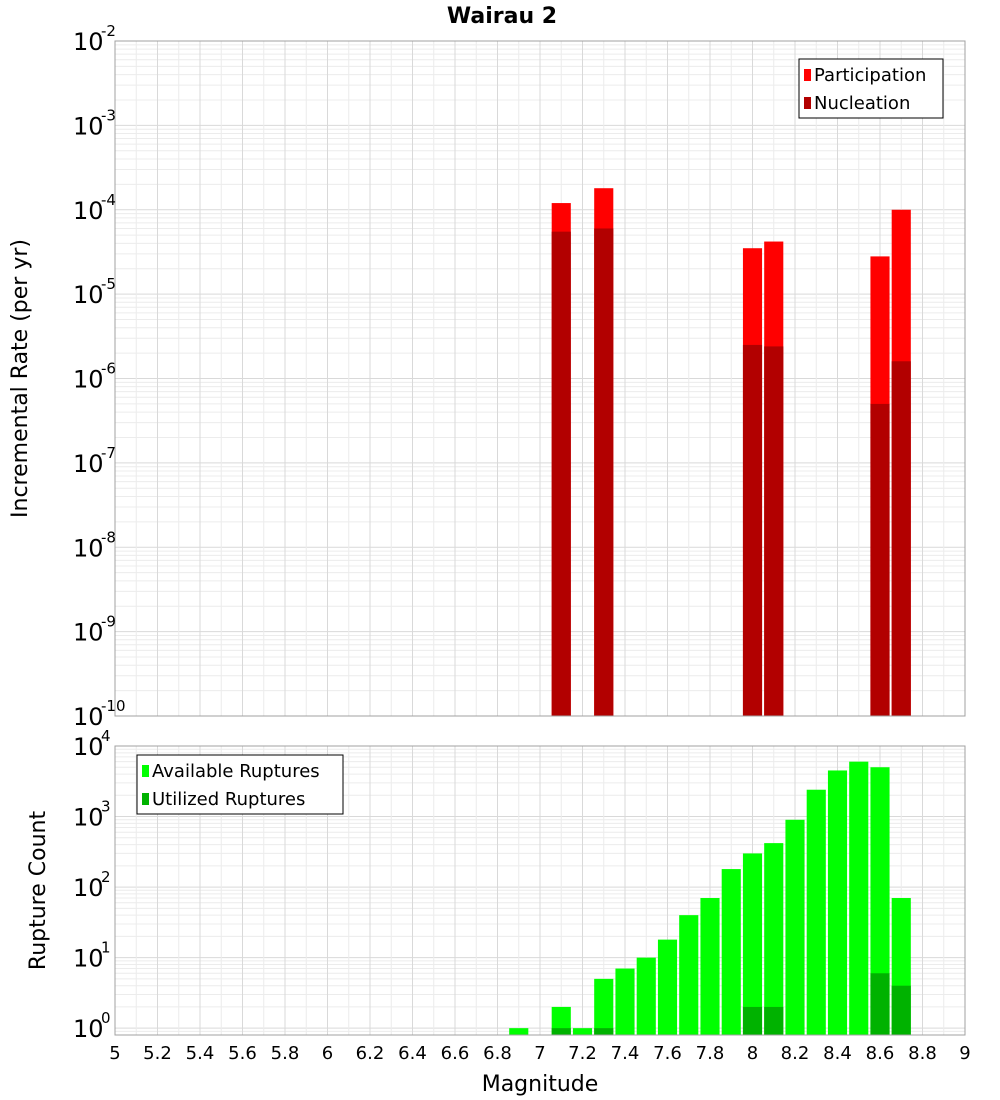 Image resolution: width=1000 pixels, height=1100 pixels. Describe the element at coordinates (108, 200) in the screenshot. I see `y-tick-exponent: -4` at that location.